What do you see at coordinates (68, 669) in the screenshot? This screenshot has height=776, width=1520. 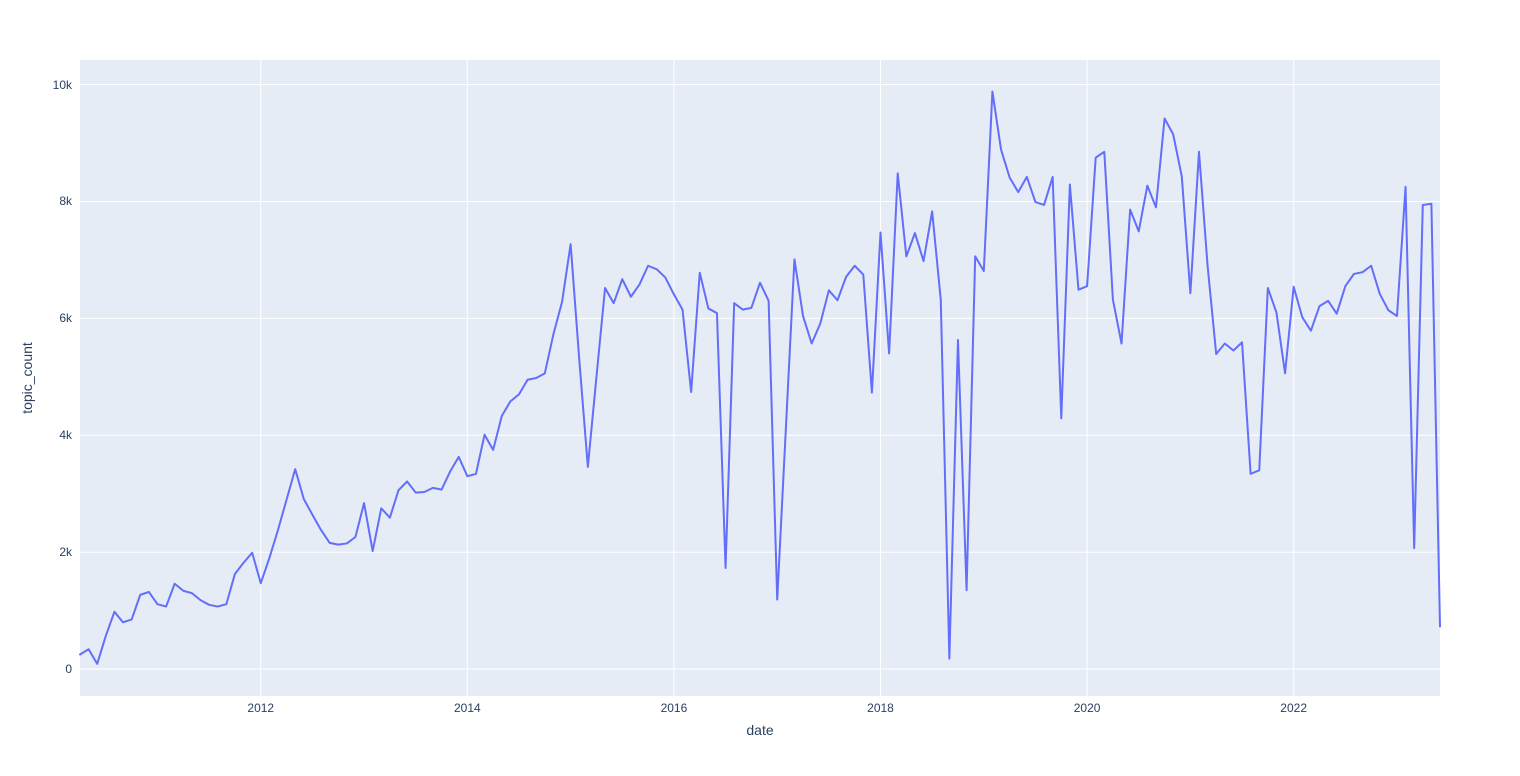 I see `y-tick-label: 0` at bounding box center [68, 669].